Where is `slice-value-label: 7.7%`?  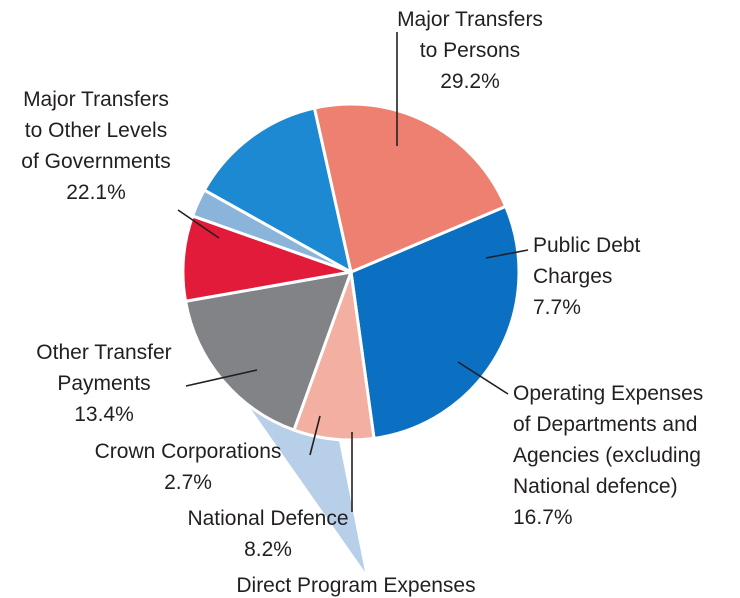 slice-value-label: 7.7% is located at coordinates (557, 307).